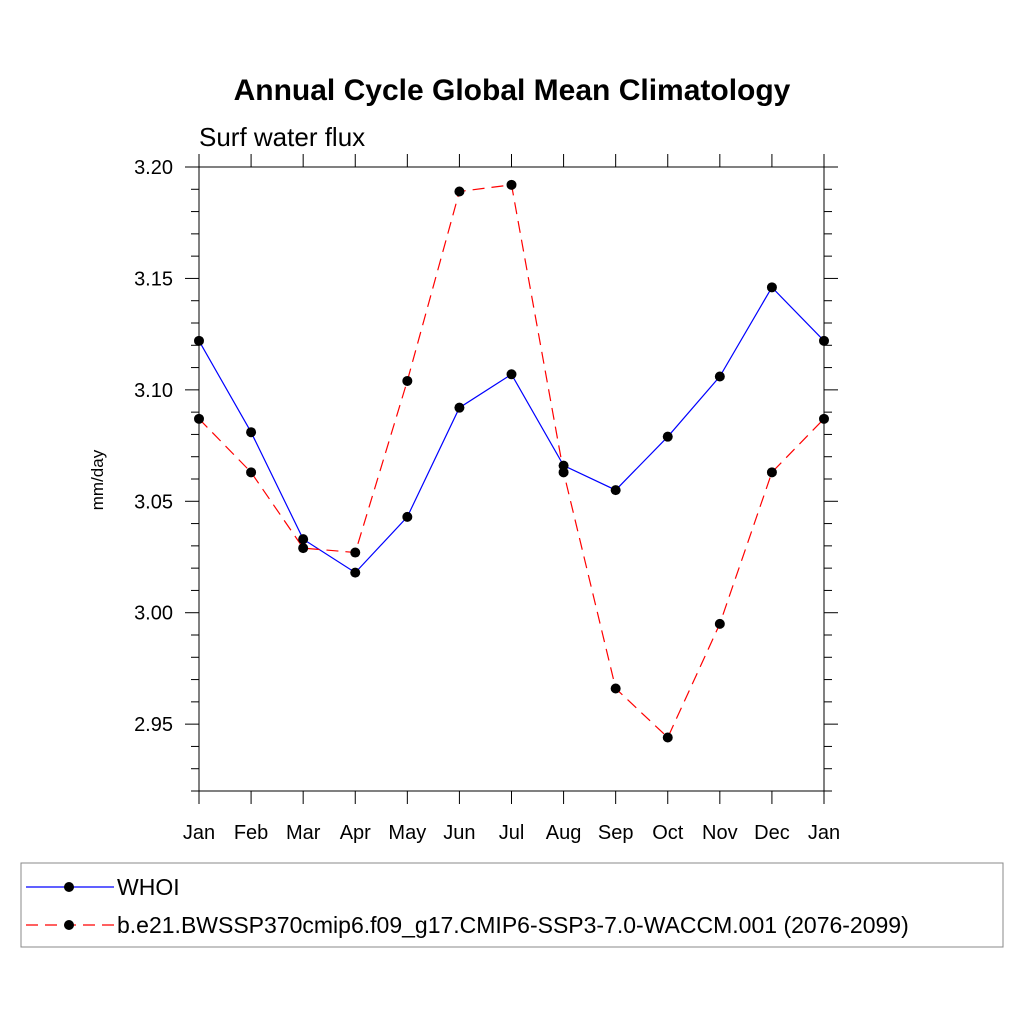 The width and height of the screenshot is (1024, 1024). What do you see at coordinates (251, 833) in the screenshot?
I see `x-tick-label: Feb` at bounding box center [251, 833].